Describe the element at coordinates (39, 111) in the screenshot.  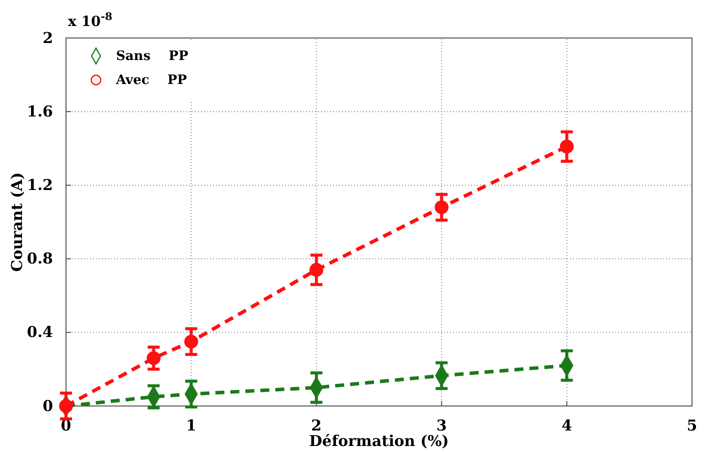
I see `y-tick-label: 1.6` at that location.